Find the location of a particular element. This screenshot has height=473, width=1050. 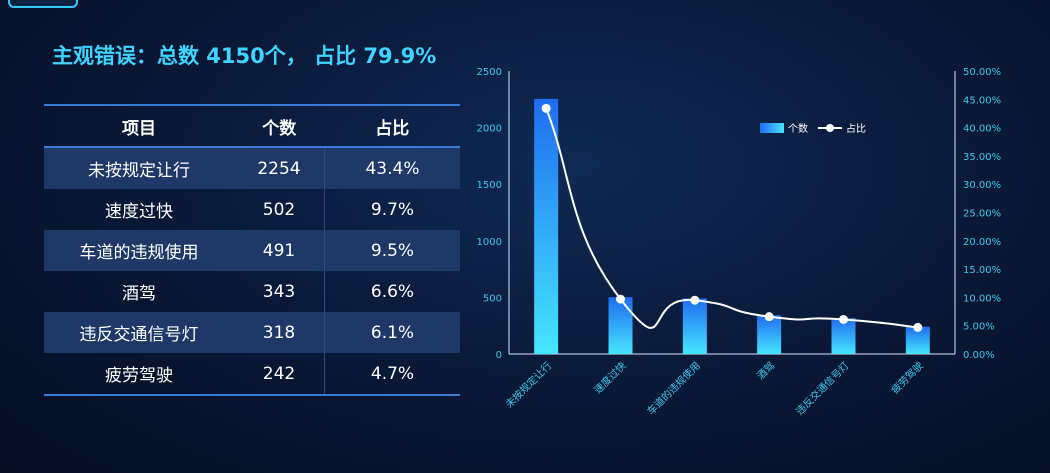

right-tick-label: 35.00% is located at coordinates (982, 157).